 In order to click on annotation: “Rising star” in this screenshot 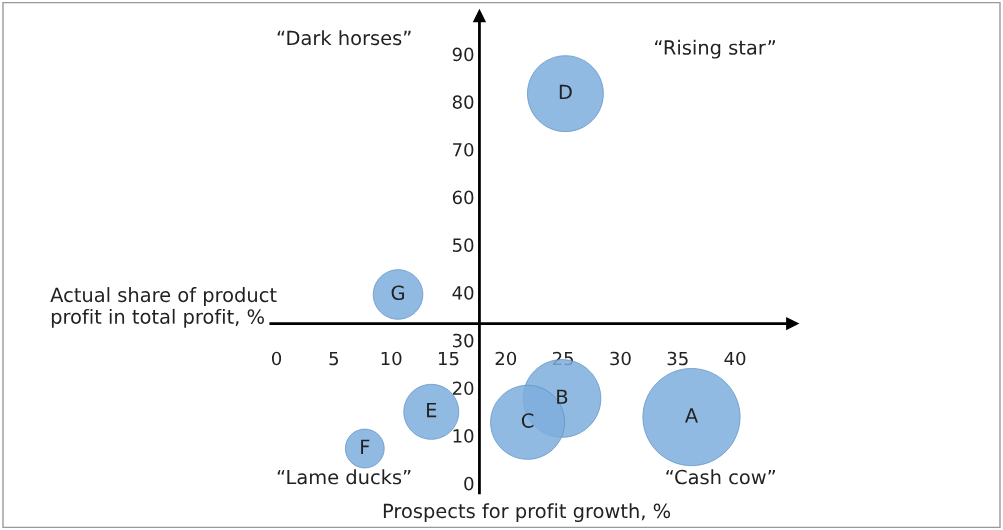, I will do `click(715, 49)`.